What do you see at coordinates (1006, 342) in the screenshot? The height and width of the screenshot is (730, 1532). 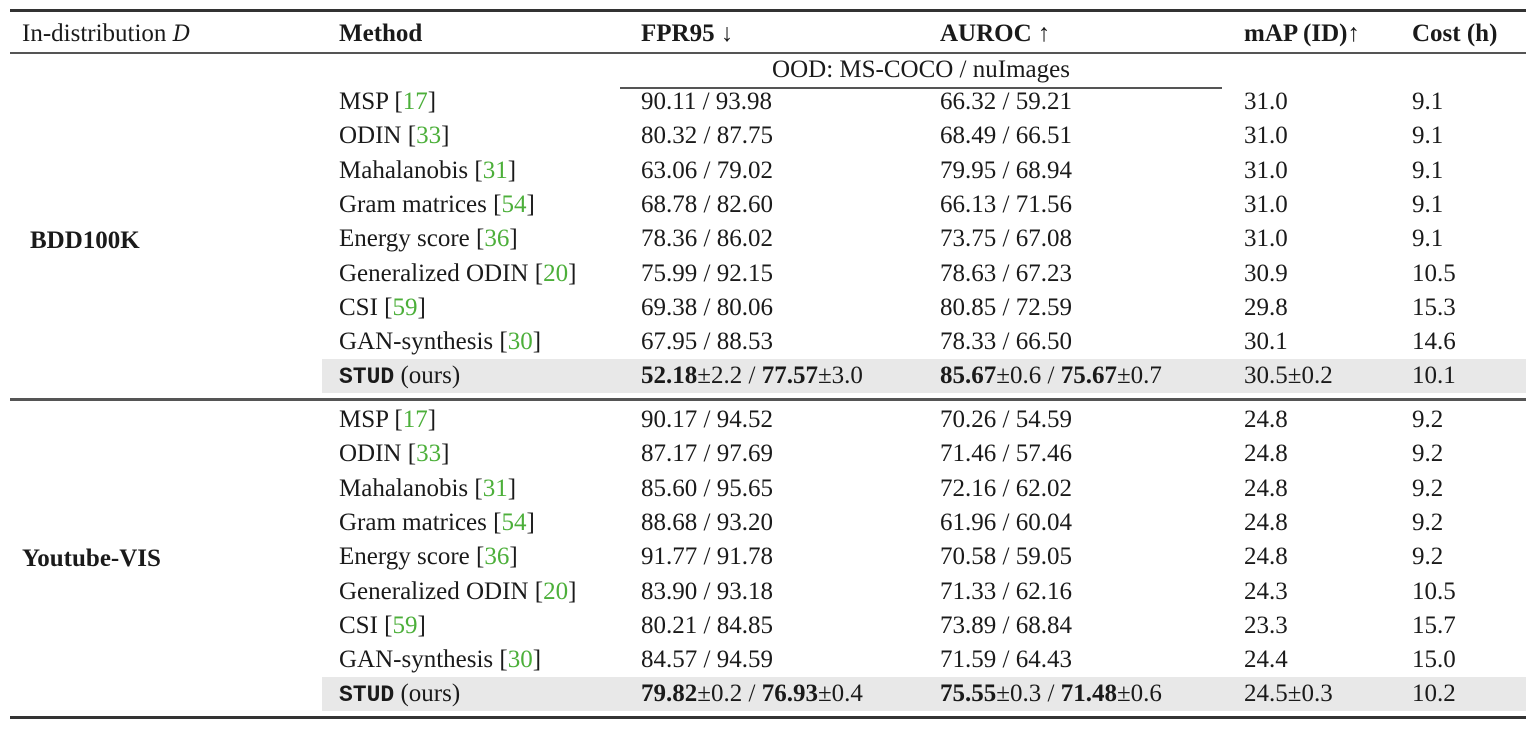 I see `auroc-cell: 78.33 / 66.50` at bounding box center [1006, 342].